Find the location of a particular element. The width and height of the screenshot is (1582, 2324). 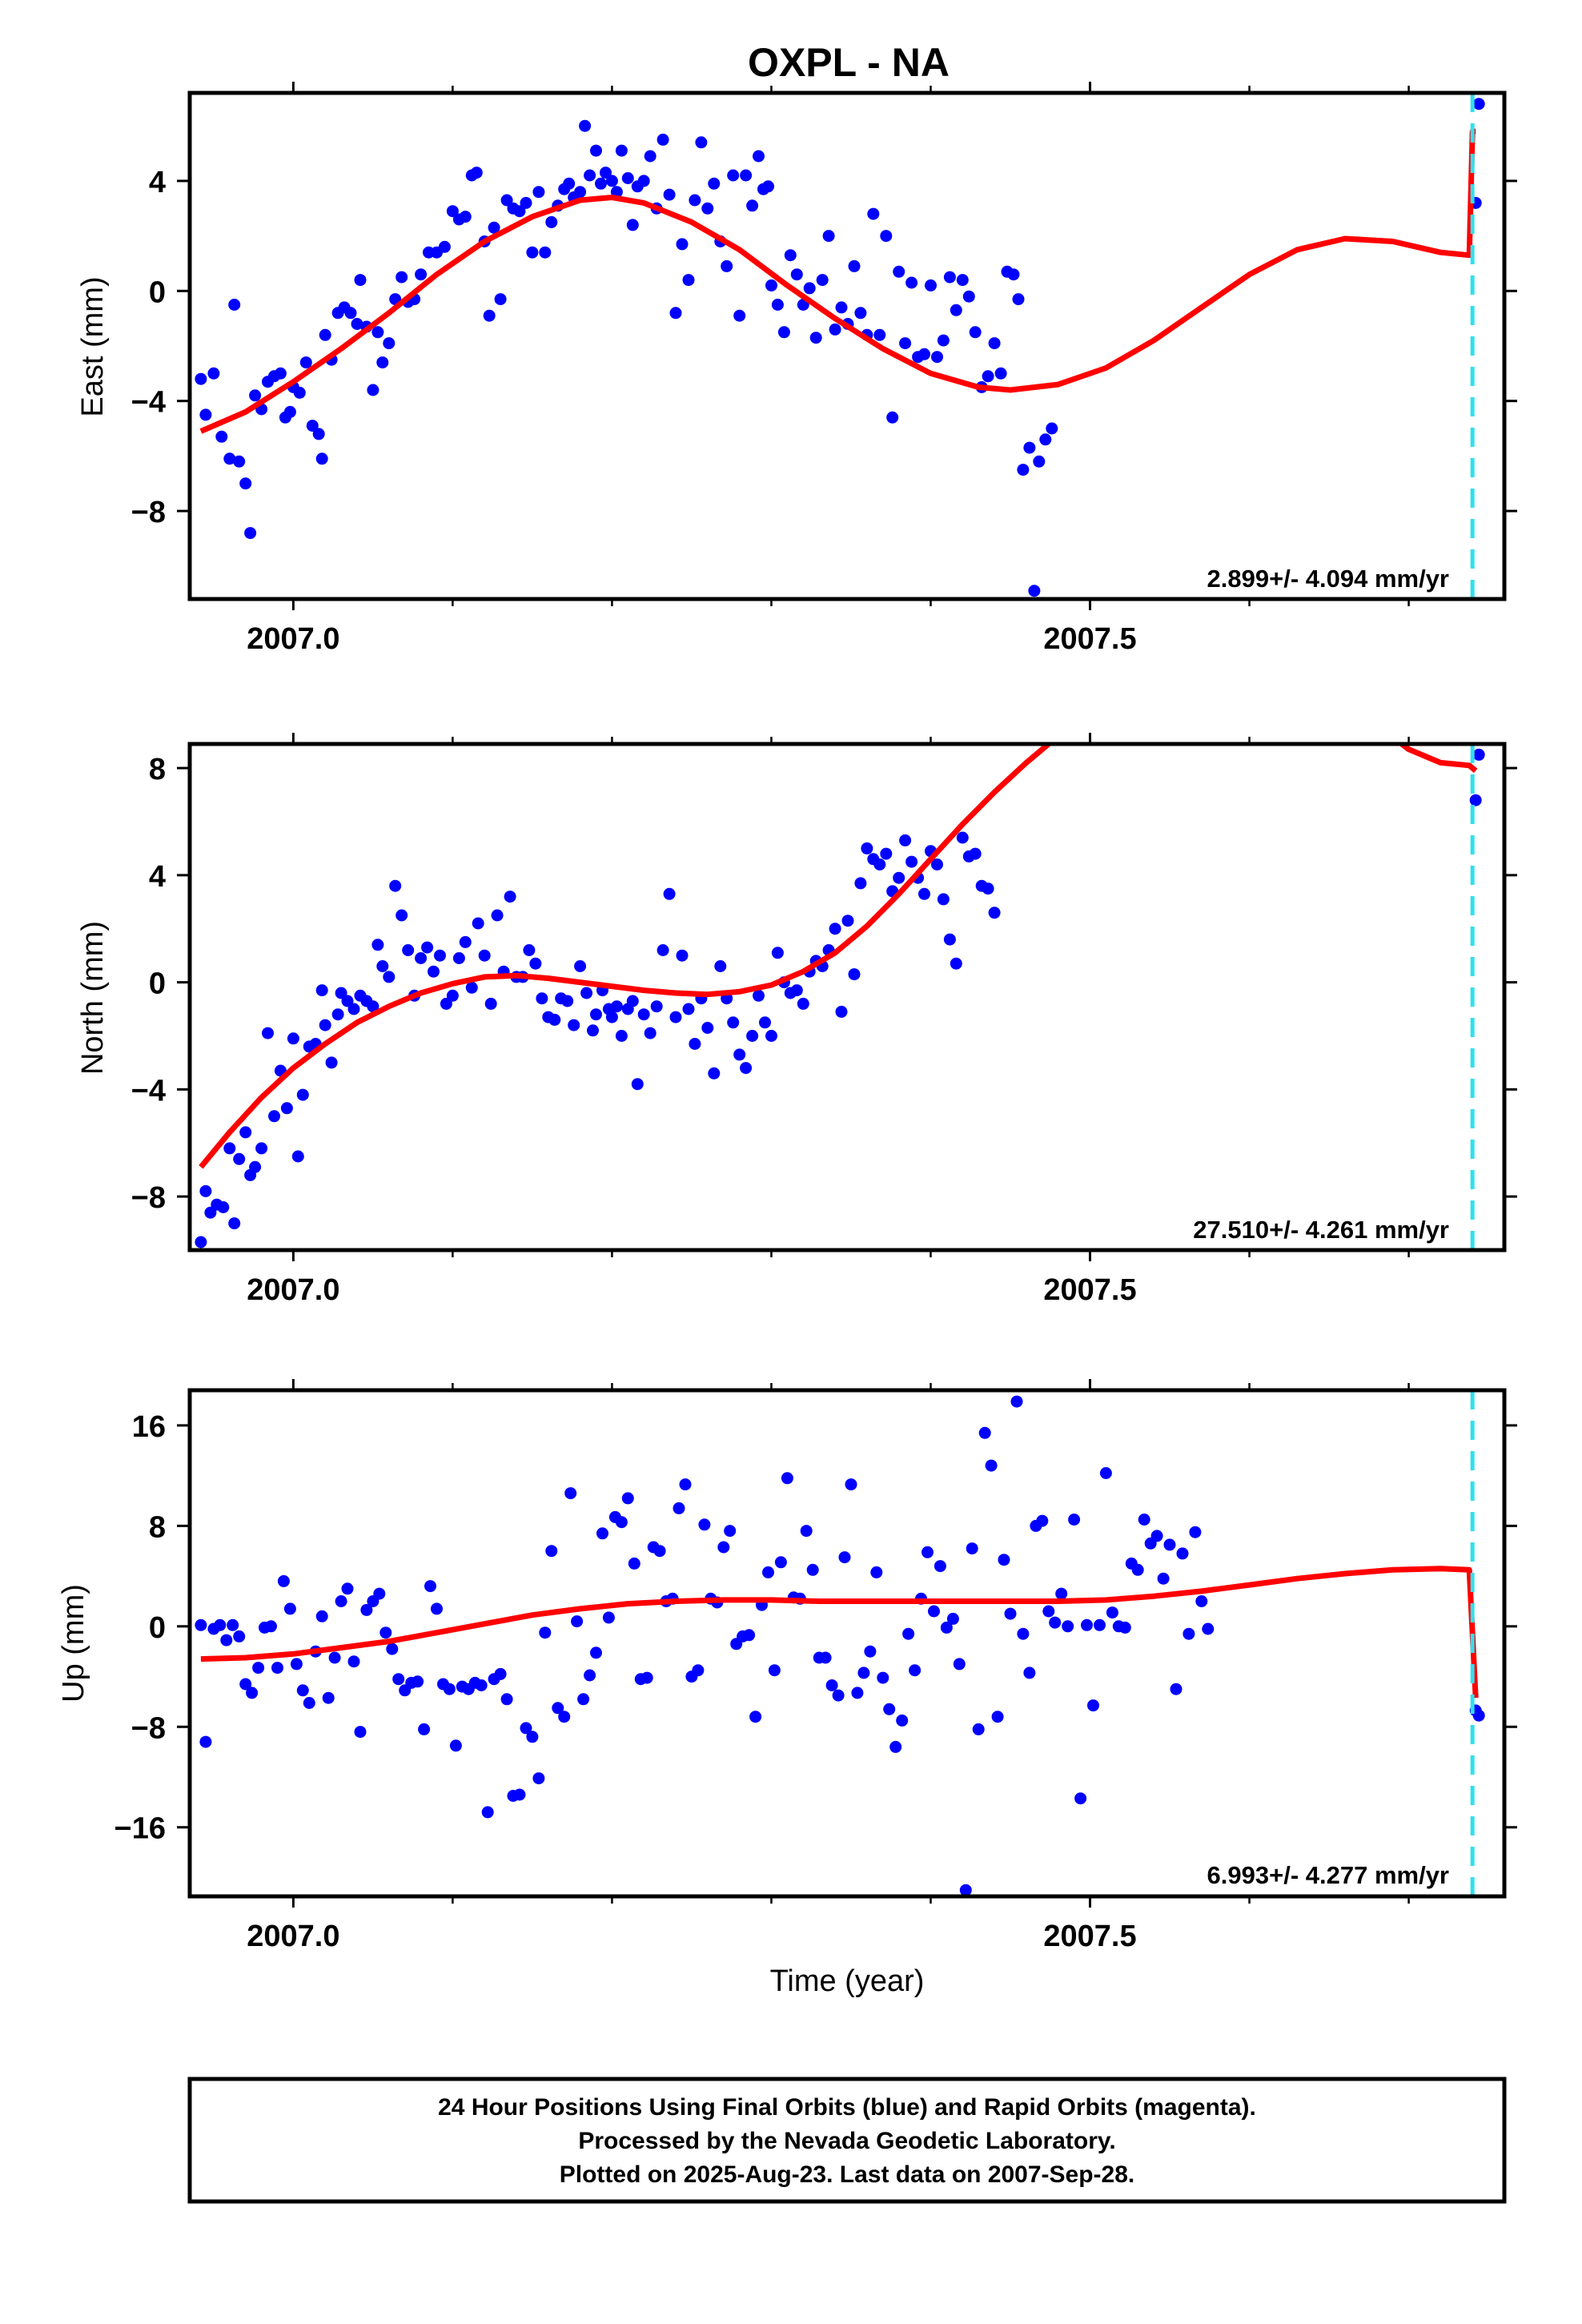

north-xtick-label: 2007.0 is located at coordinates (293, 1290).